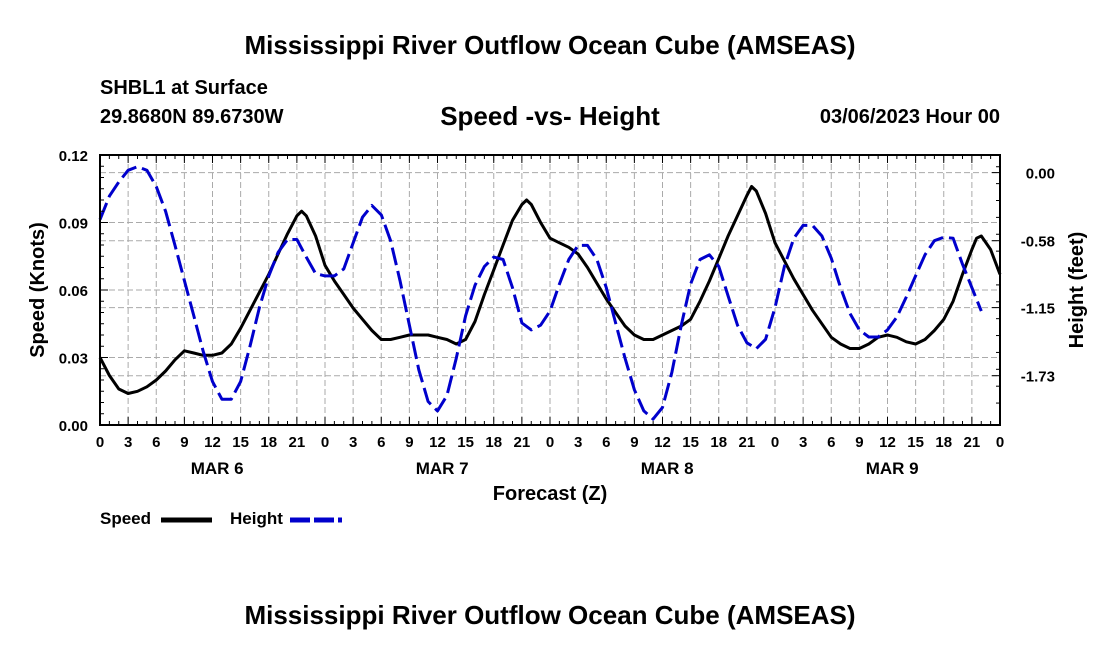 The width and height of the screenshot is (1100, 650). Describe the element at coordinates (442, 468) in the screenshot. I see `x-day-label: MAR 7` at that location.